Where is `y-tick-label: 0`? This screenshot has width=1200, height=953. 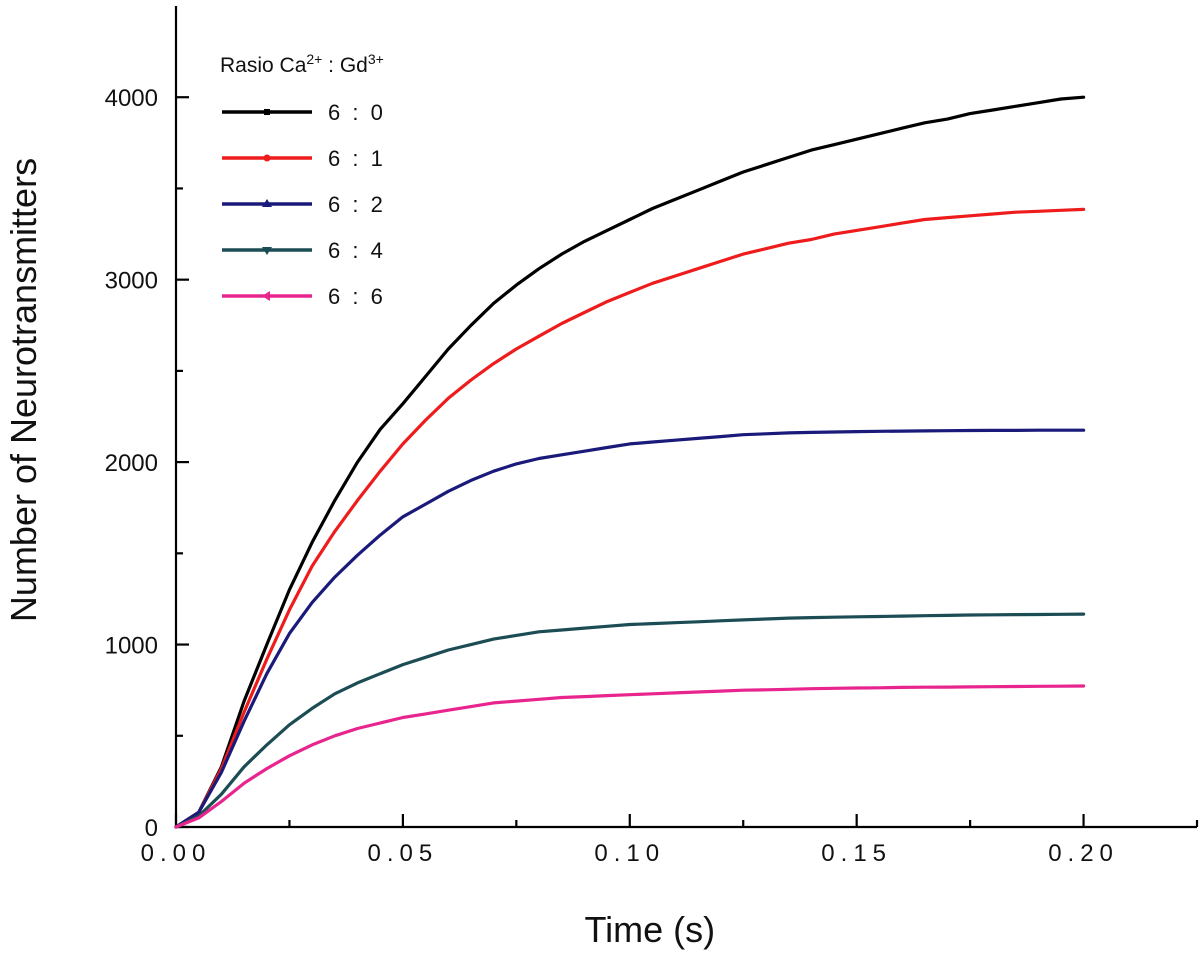 y-tick-label: 0 is located at coordinates (151, 828).